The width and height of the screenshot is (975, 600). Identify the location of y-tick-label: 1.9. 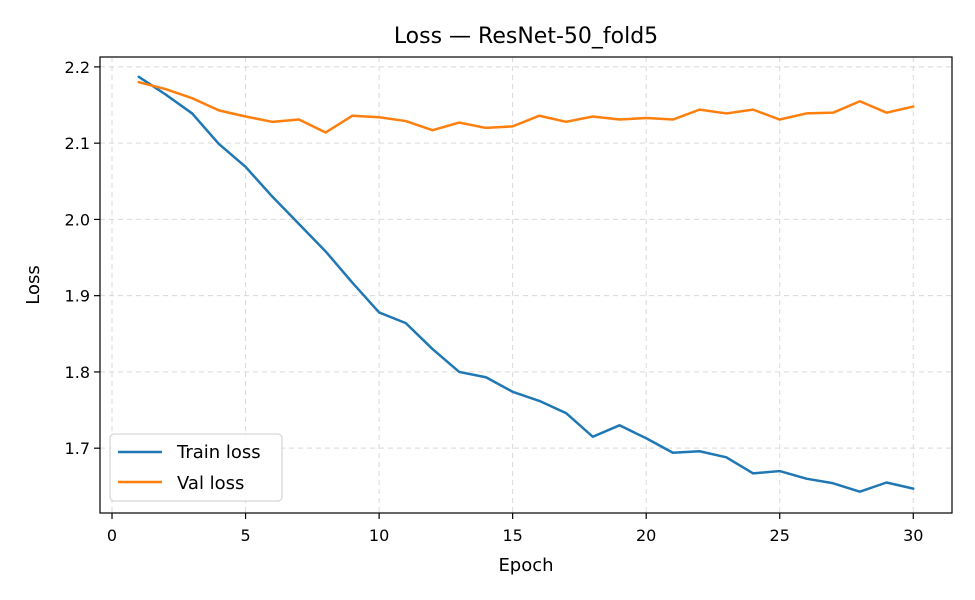
(77, 296).